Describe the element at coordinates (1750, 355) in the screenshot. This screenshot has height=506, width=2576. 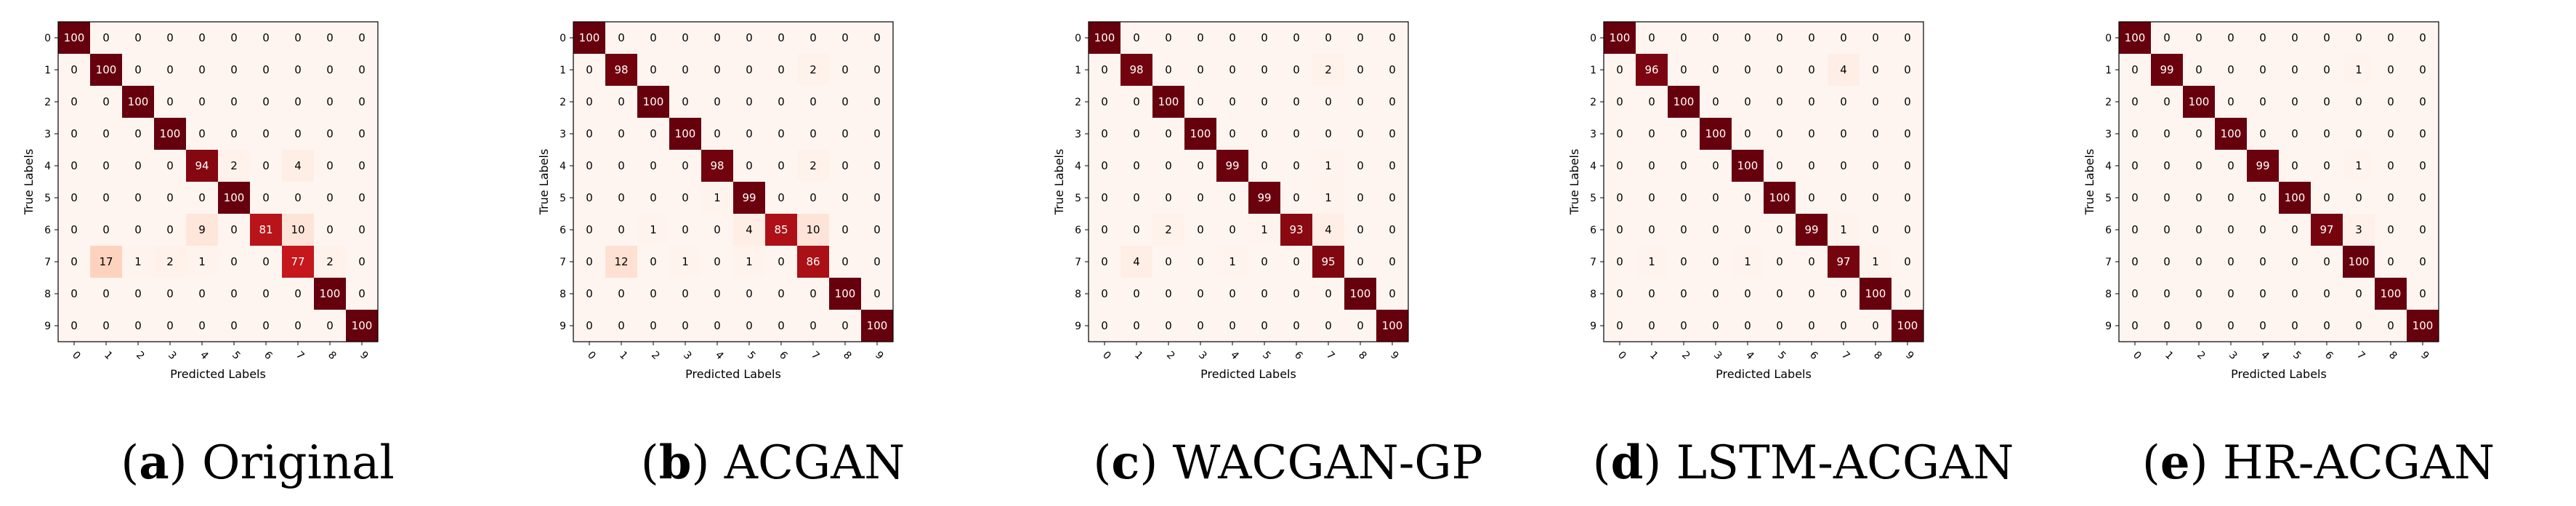
I see `x-tick-label: 4` at that location.